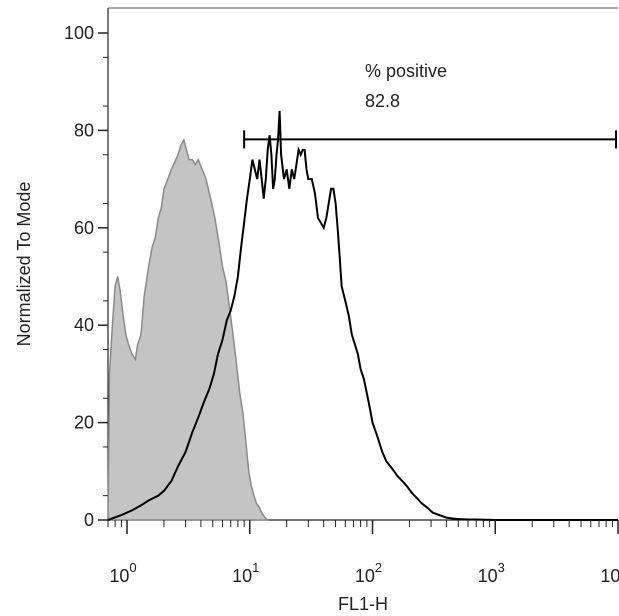 The width and height of the screenshot is (619, 616). What do you see at coordinates (86, 276) in the screenshot?
I see `y-axis-ticks: 0 20 40 60 80 100` at bounding box center [86, 276].